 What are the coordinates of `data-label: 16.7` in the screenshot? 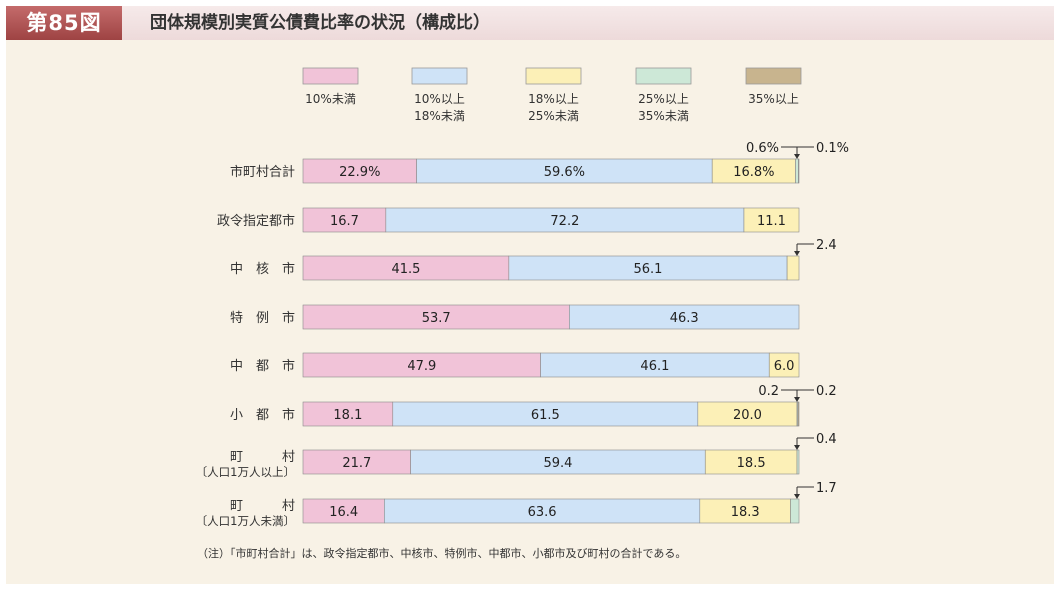 It's located at (344, 221).